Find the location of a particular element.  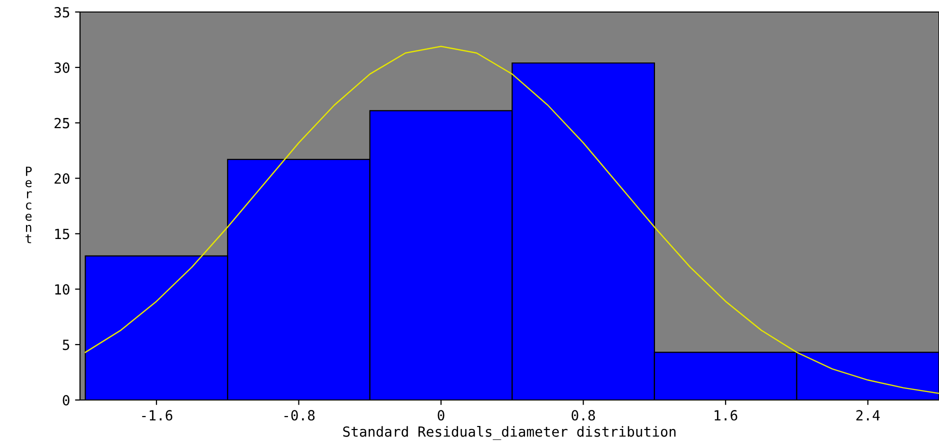

x-tick-label: -0.8 is located at coordinates (299, 415).